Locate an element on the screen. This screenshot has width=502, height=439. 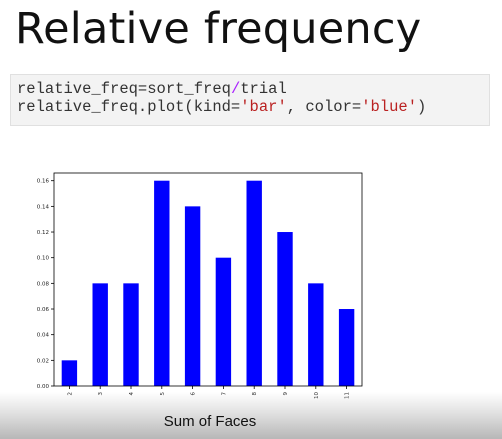
code-line-1-operator: / is located at coordinates (235, 89).